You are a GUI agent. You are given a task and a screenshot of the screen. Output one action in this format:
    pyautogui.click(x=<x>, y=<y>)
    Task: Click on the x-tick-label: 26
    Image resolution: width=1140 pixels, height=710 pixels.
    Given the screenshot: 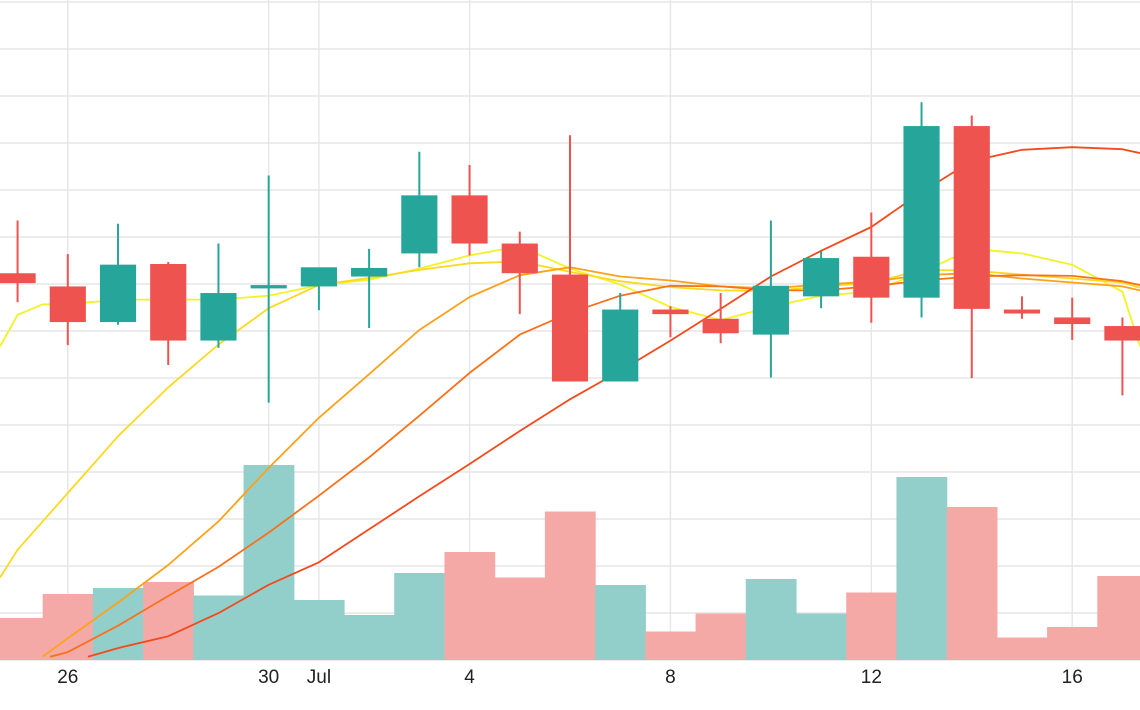 What is the action you would take?
    pyautogui.click(x=67, y=677)
    